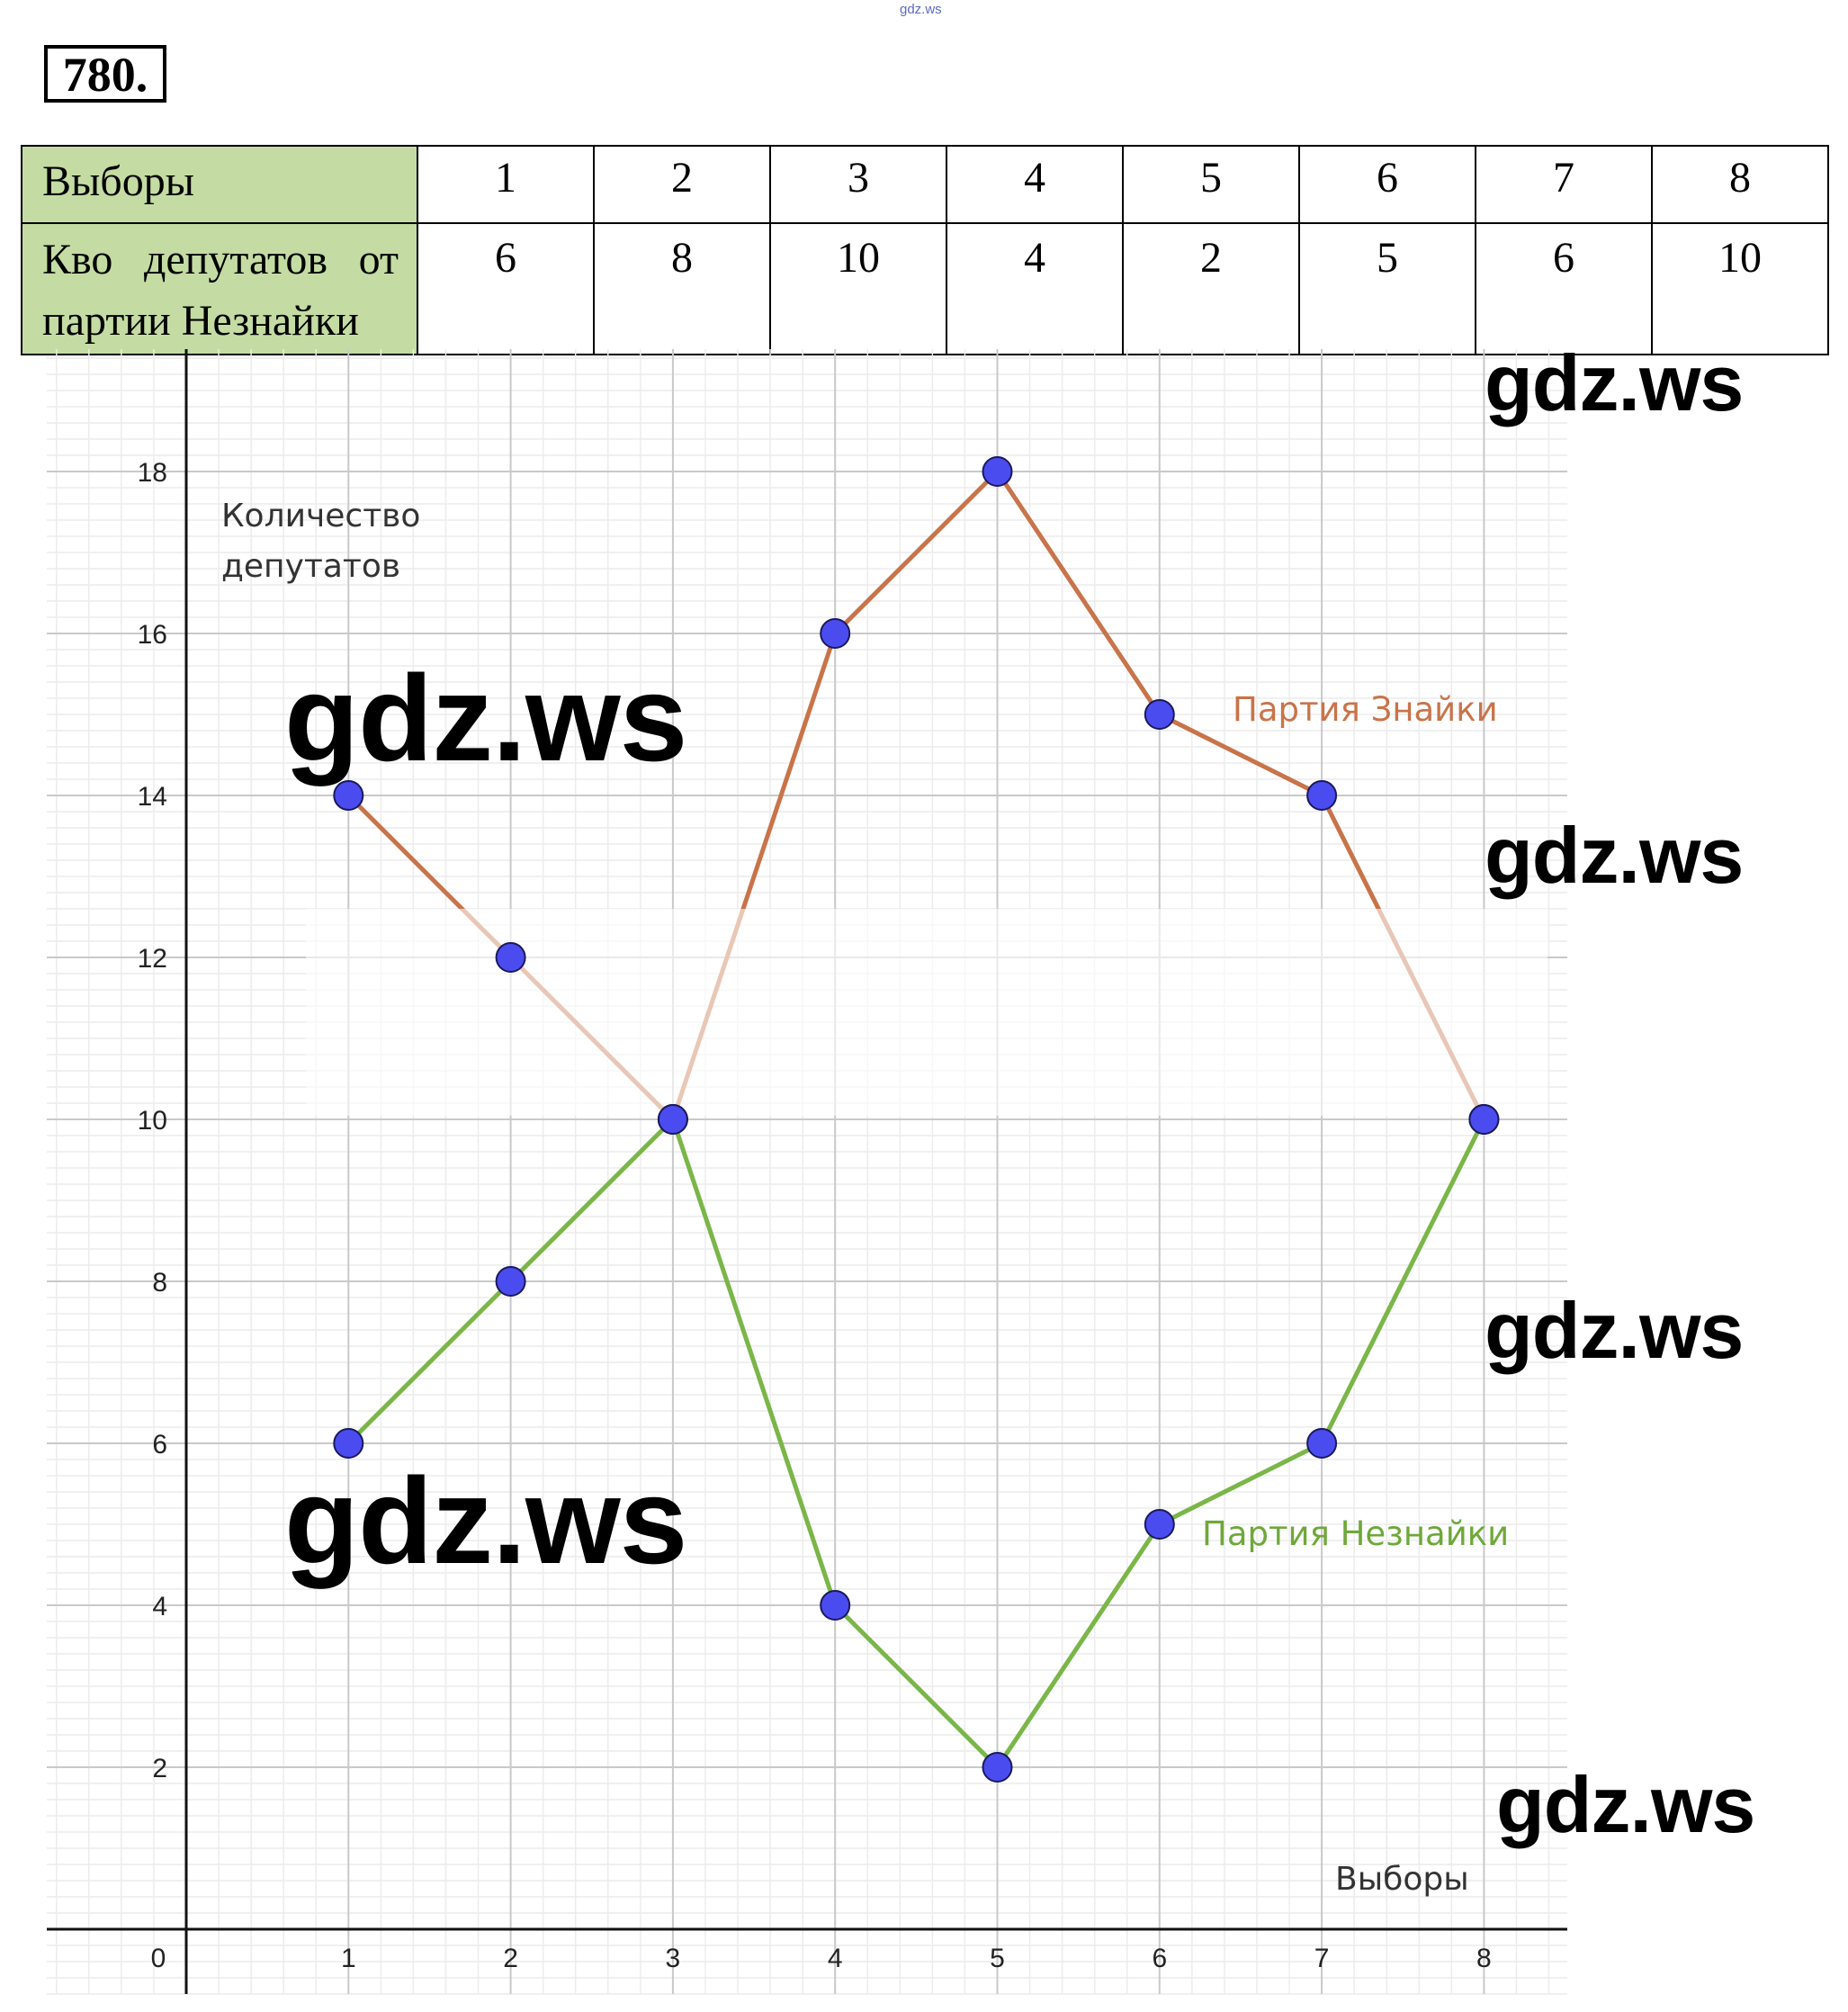 This screenshot has height=2012, width=1848. I want to click on table-cell: 3, so click(858, 185).